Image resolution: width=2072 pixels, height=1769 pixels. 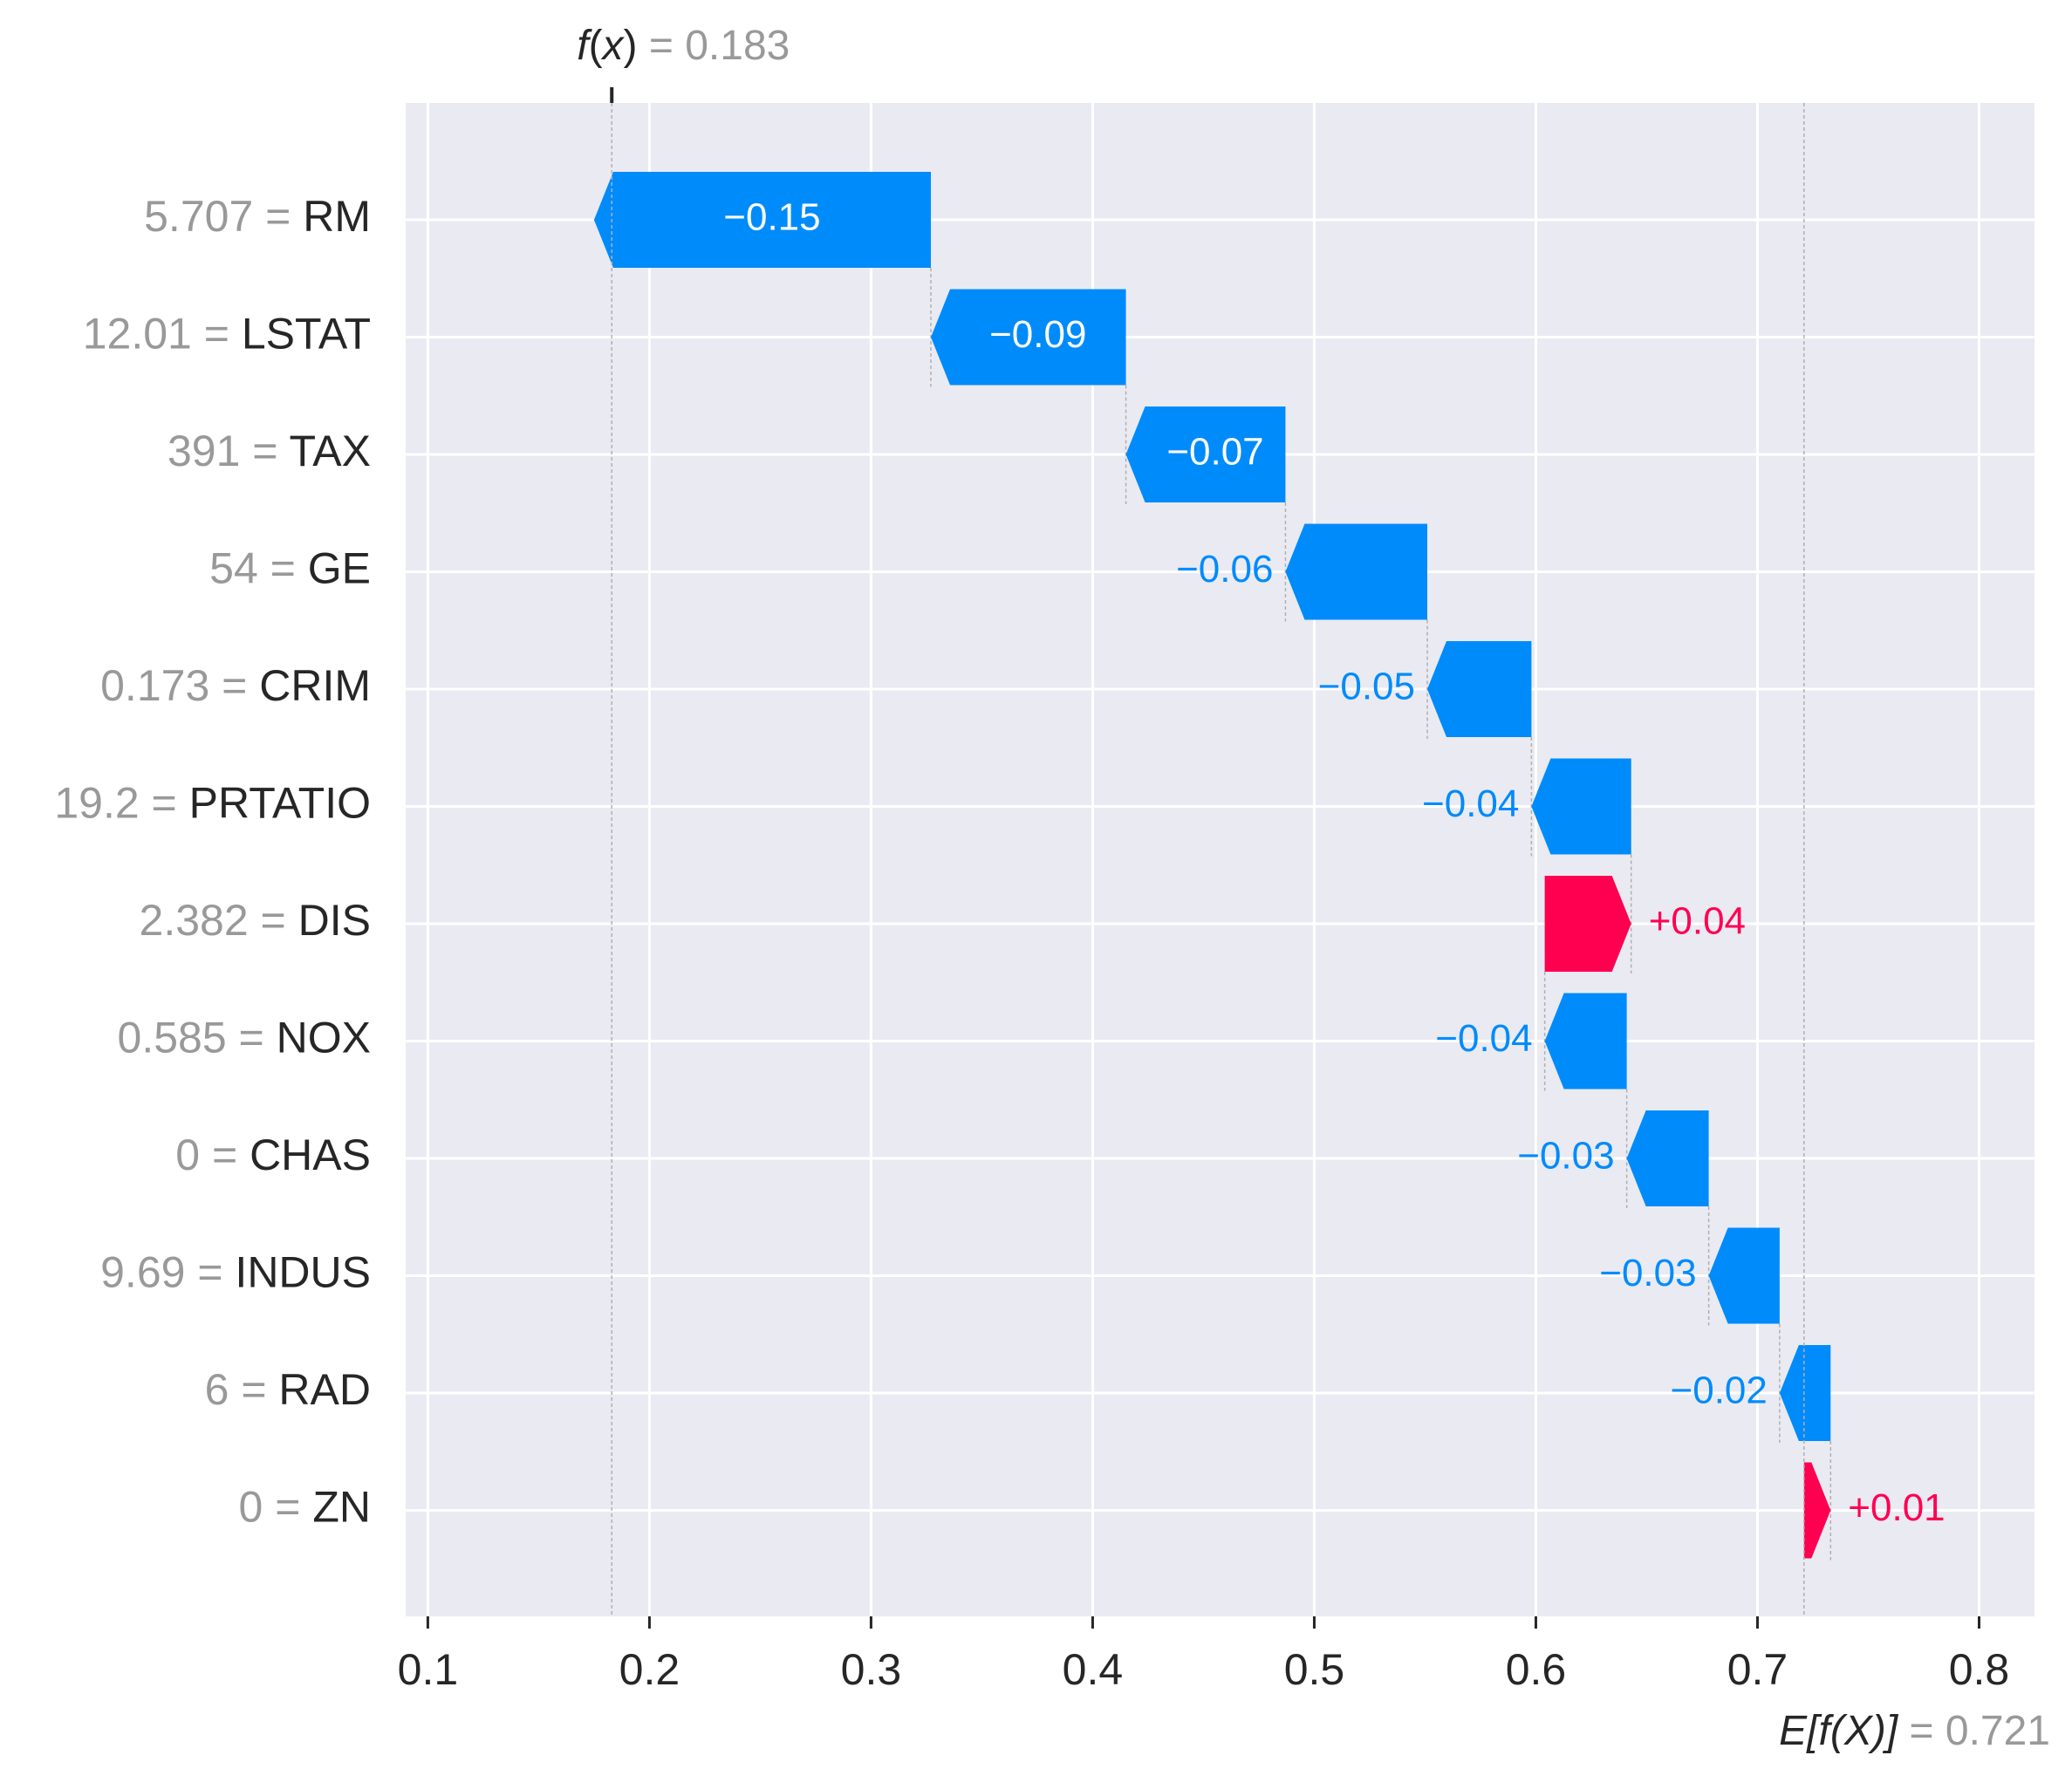 What do you see at coordinates (1588, 924) in the screenshot?
I see `bar-dis` at bounding box center [1588, 924].